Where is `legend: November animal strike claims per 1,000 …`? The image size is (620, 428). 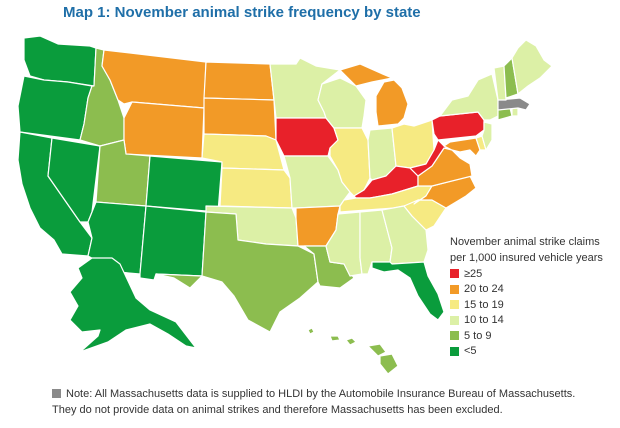
legend: November animal strike claims per 1,000 … is located at coordinates (535, 296).